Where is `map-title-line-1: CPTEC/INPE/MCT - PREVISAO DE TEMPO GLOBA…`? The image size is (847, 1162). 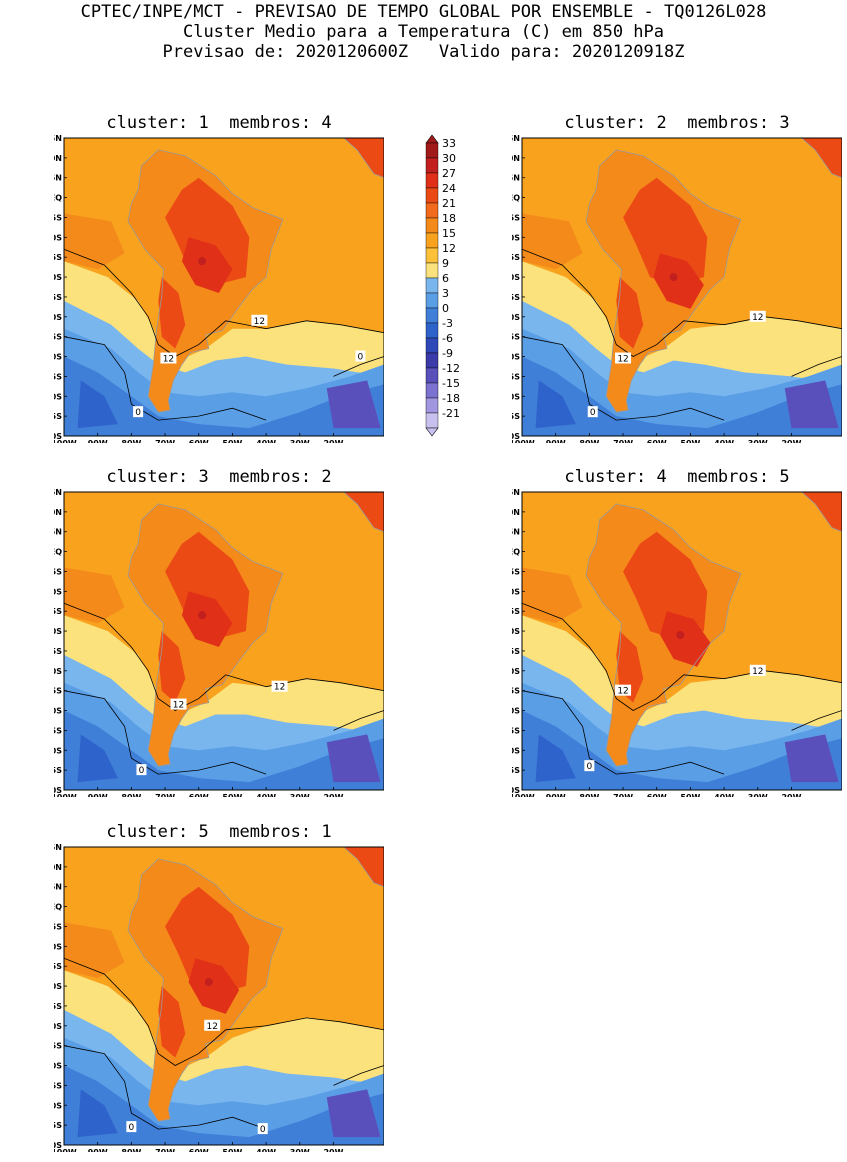
map-title-line-1: CPTEC/INPE/MCT - PREVISAO DE TEMPO GLOBA… is located at coordinates (423, 12).